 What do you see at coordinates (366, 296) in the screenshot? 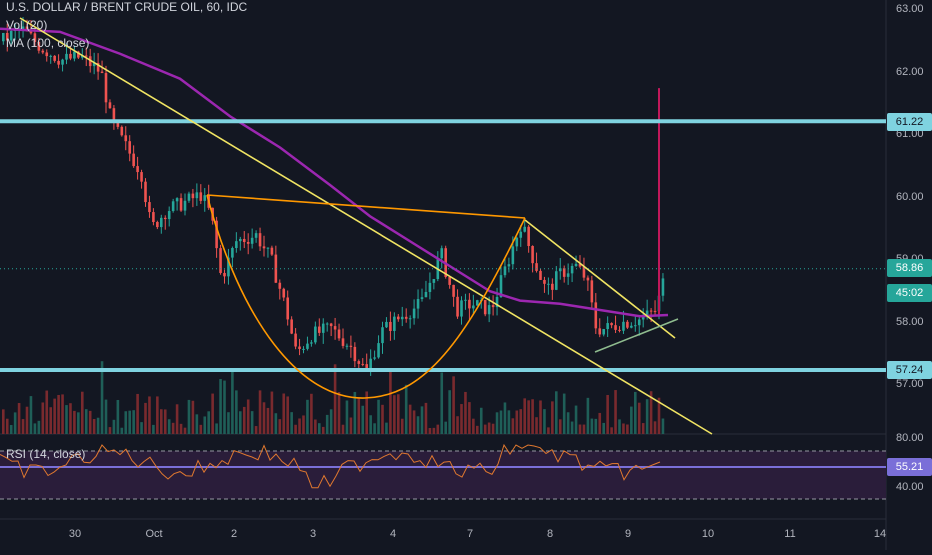
I see `cup-curve` at bounding box center [366, 296].